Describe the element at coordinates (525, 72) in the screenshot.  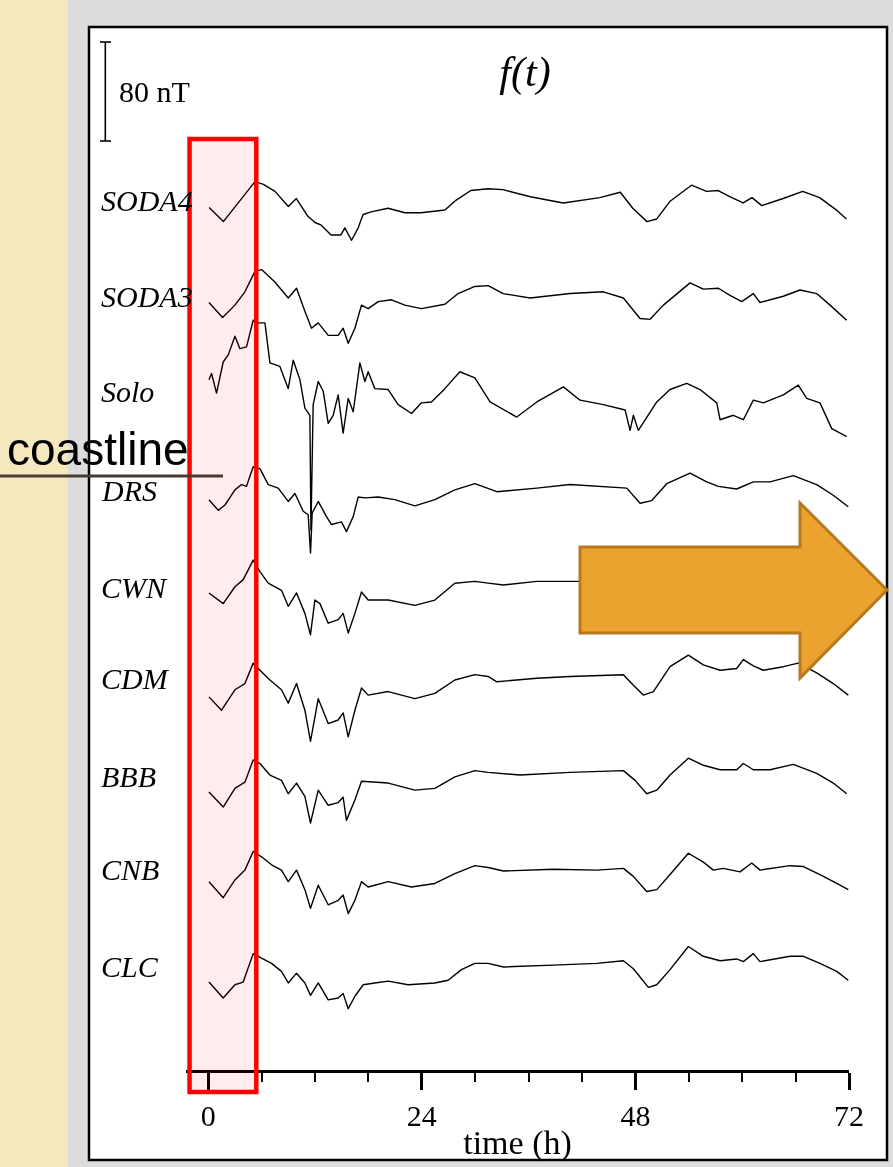
I see `chart-title: f(t)` at that location.